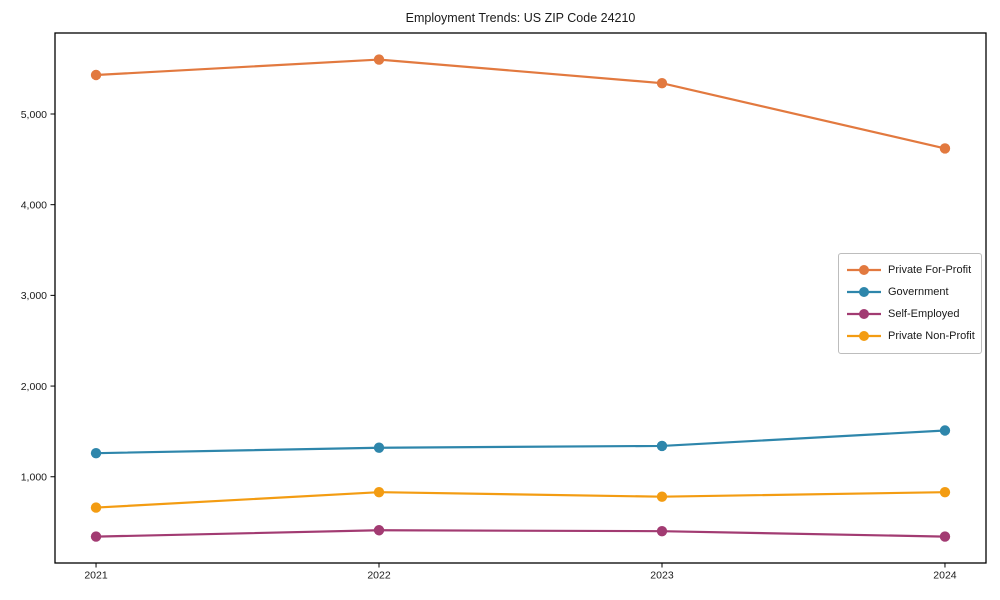  Describe the element at coordinates (34, 296) in the screenshot. I see `y-tick-label: 3,000` at that location.